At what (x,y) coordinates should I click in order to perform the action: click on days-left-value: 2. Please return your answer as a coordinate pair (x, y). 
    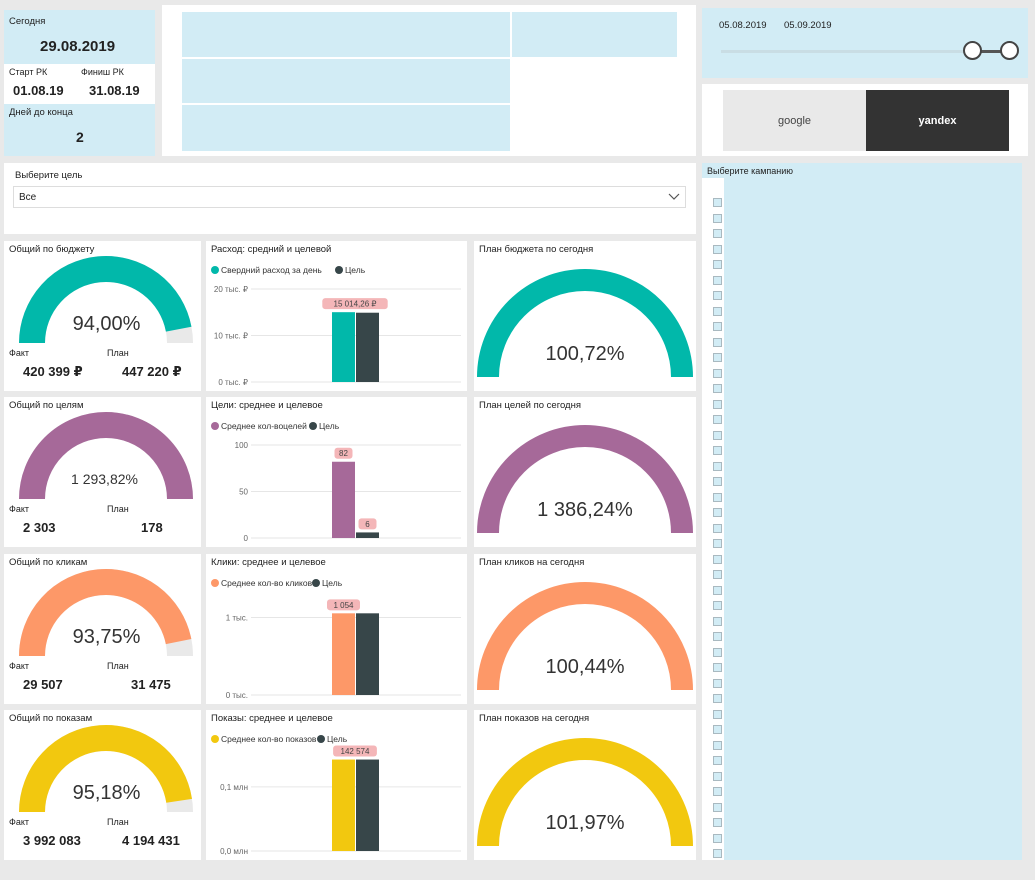
    Looking at the image, I should click on (80, 137).